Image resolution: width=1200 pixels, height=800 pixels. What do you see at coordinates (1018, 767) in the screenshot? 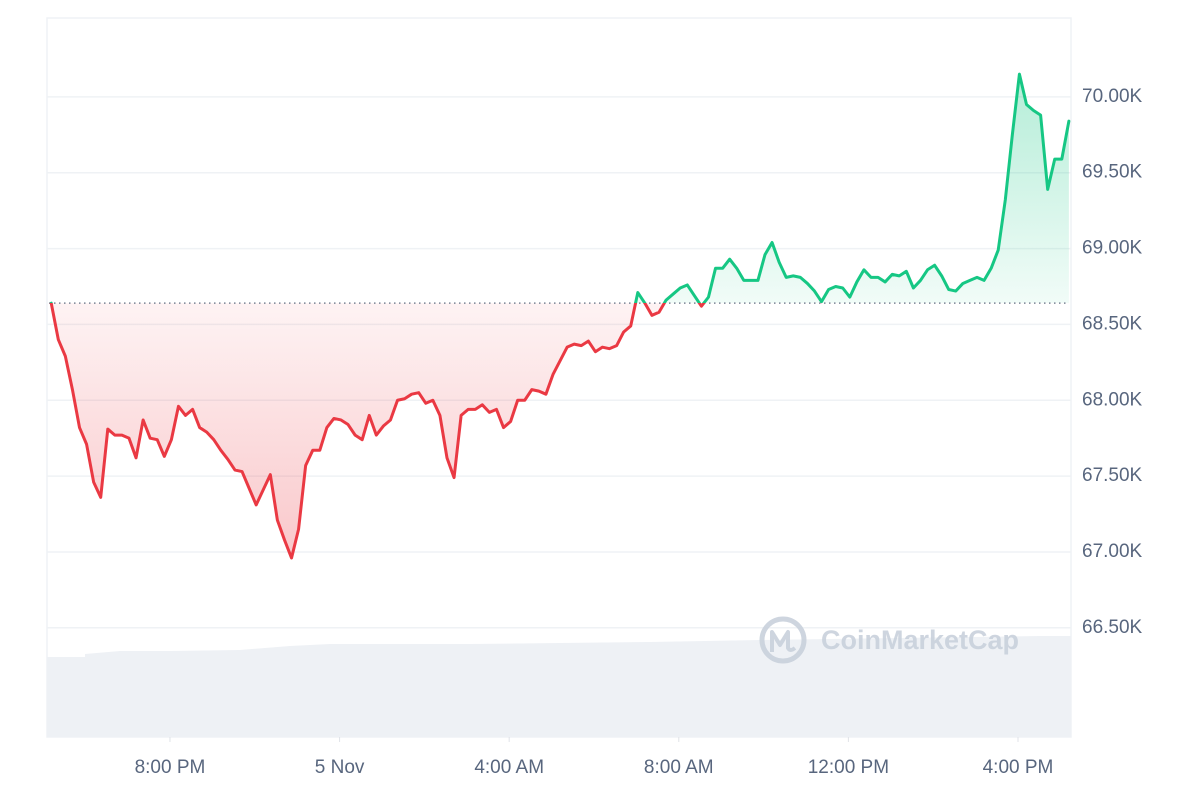
I see `x-tick-label: 4:00 PM` at bounding box center [1018, 767].